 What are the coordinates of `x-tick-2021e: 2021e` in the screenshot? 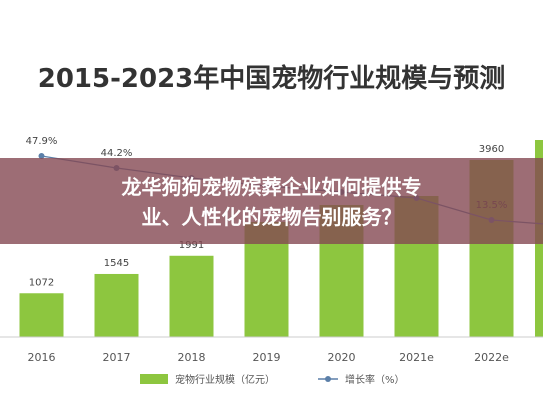 It's located at (416, 357).